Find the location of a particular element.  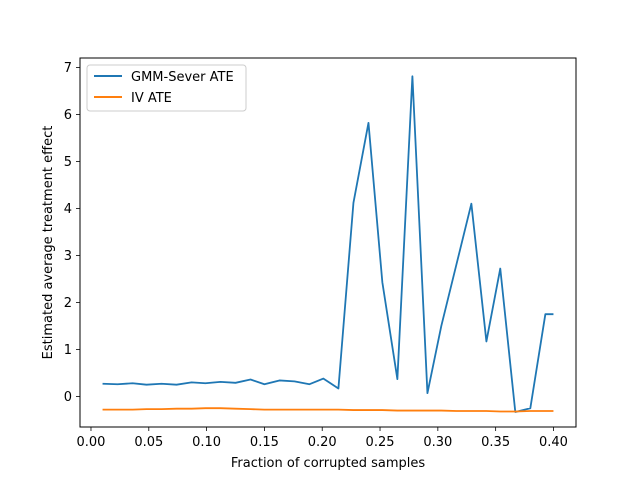

legend-label-iv: IV ATE is located at coordinates (151, 98).